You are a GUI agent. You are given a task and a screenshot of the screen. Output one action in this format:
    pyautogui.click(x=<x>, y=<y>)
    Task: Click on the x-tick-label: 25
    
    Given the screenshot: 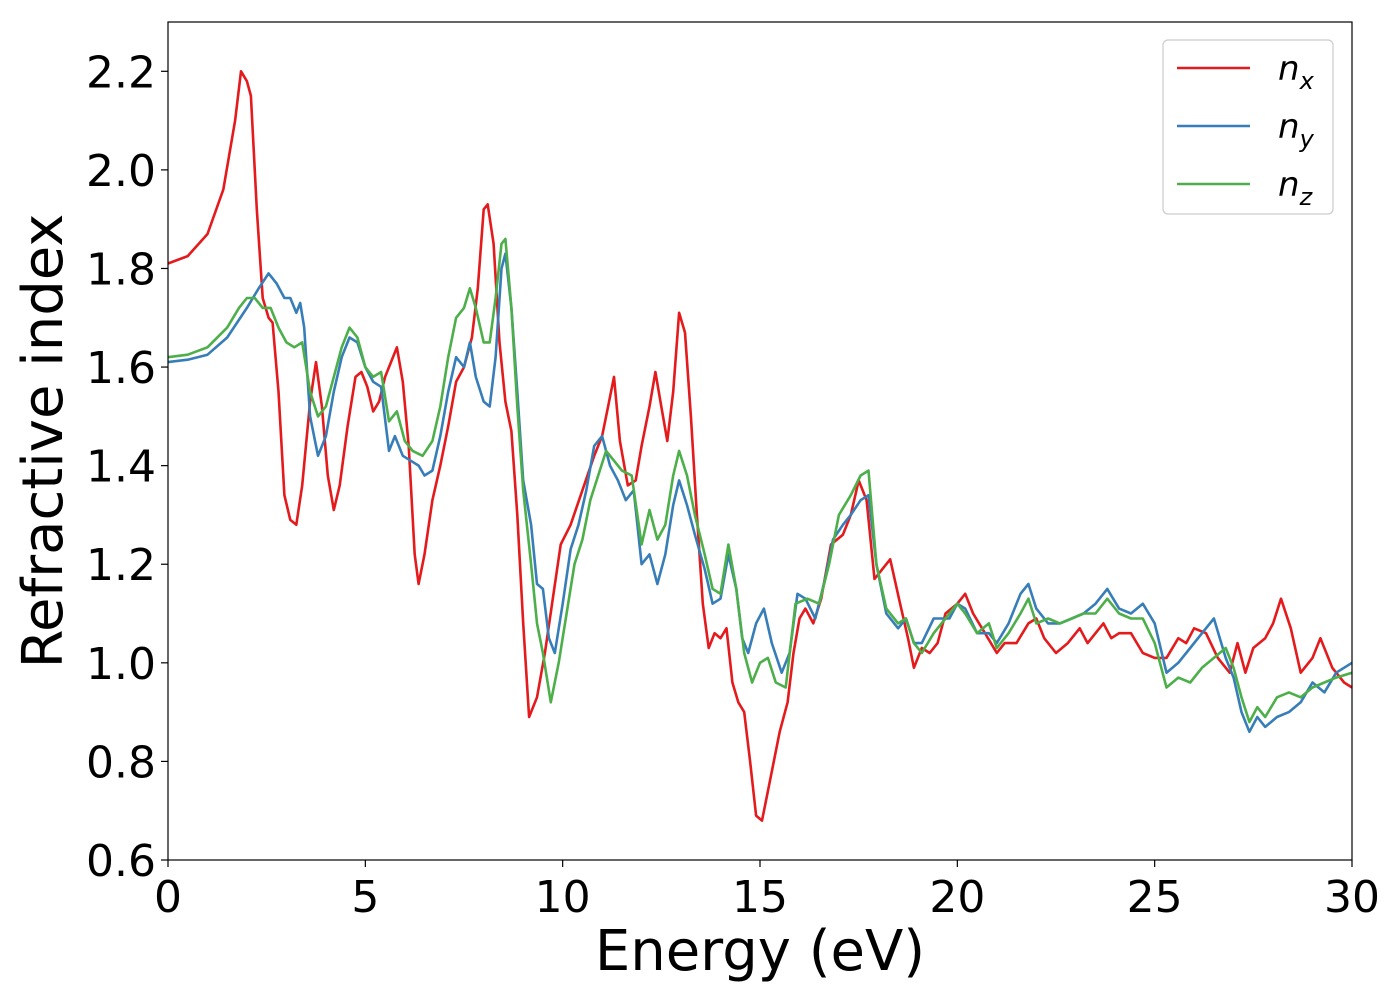 What is the action you would take?
    pyautogui.click(x=1155, y=897)
    